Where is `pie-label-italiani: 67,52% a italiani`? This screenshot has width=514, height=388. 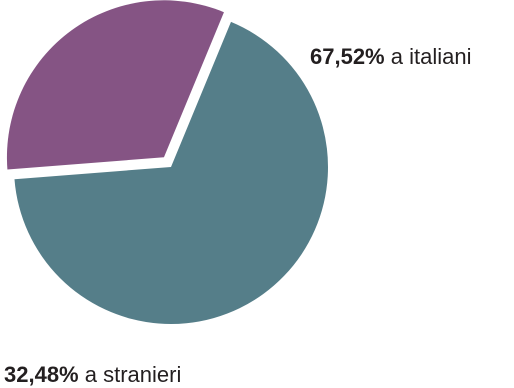 pie-label-italiani: 67,52% a italiani is located at coordinates (390, 57).